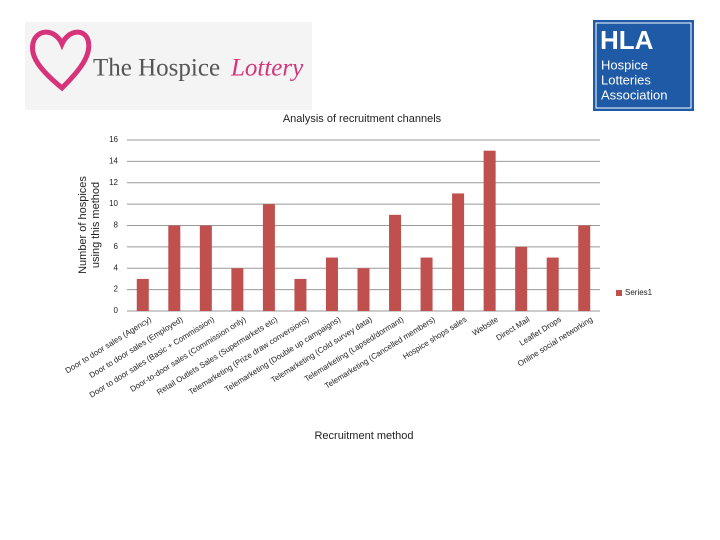 The height and width of the screenshot is (540, 720). I want to click on y-tick-label: 10, so click(113, 203).